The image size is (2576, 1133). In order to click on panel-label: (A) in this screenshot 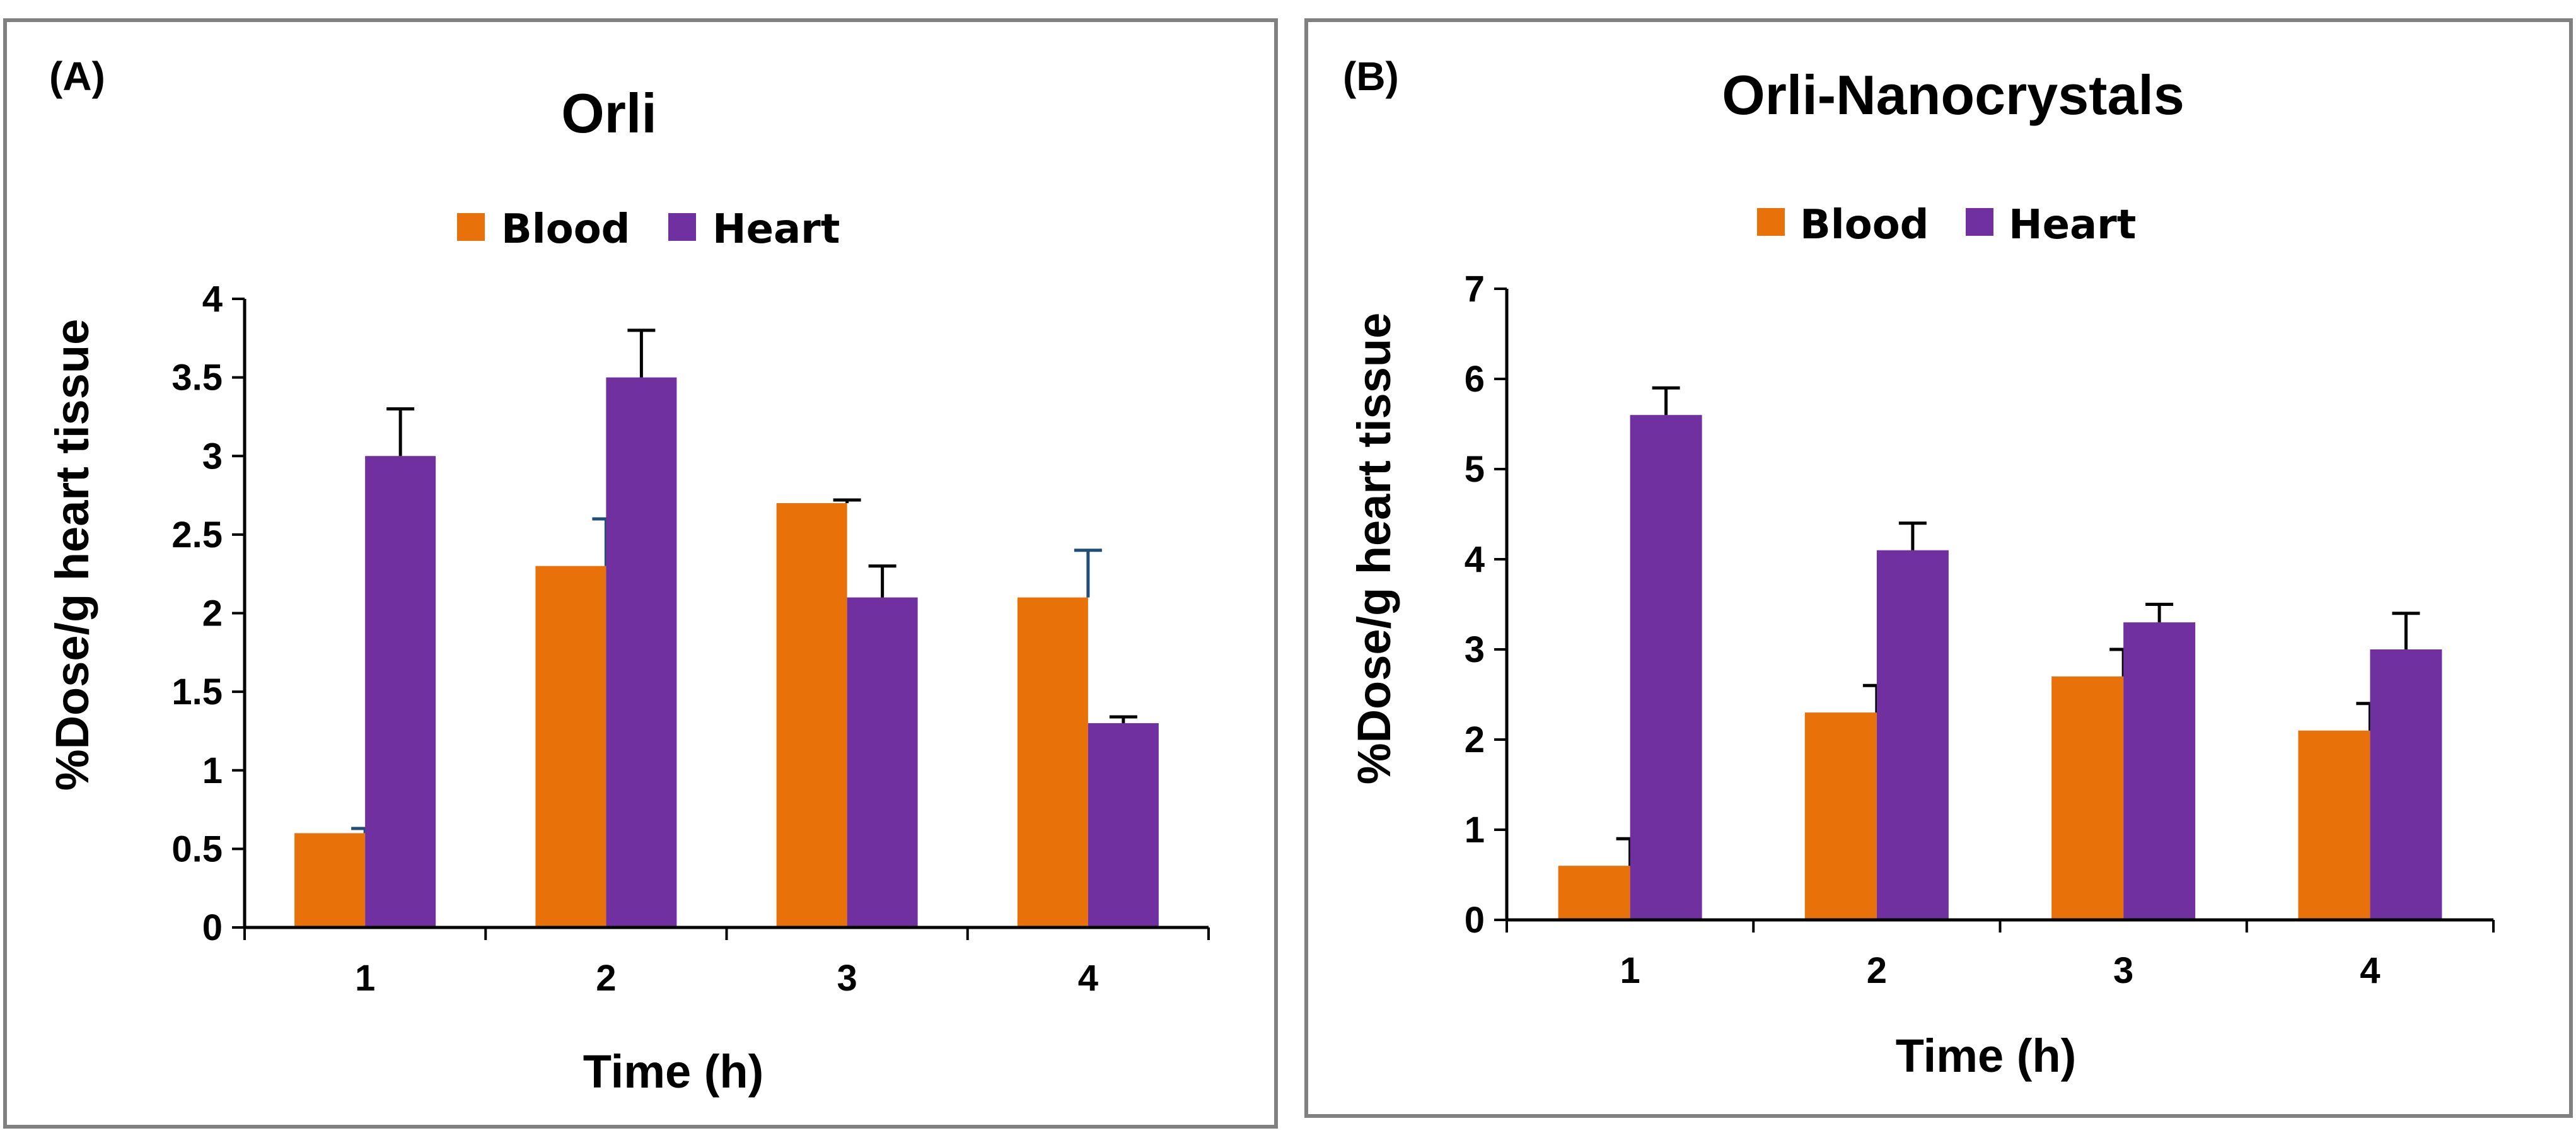, I will do `click(77, 76)`.